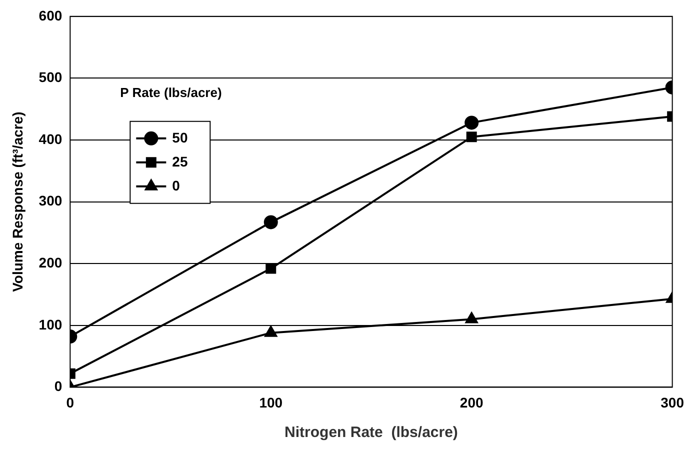 This screenshot has width=692, height=450. I want to click on y-tick-label: 300, so click(50, 200).